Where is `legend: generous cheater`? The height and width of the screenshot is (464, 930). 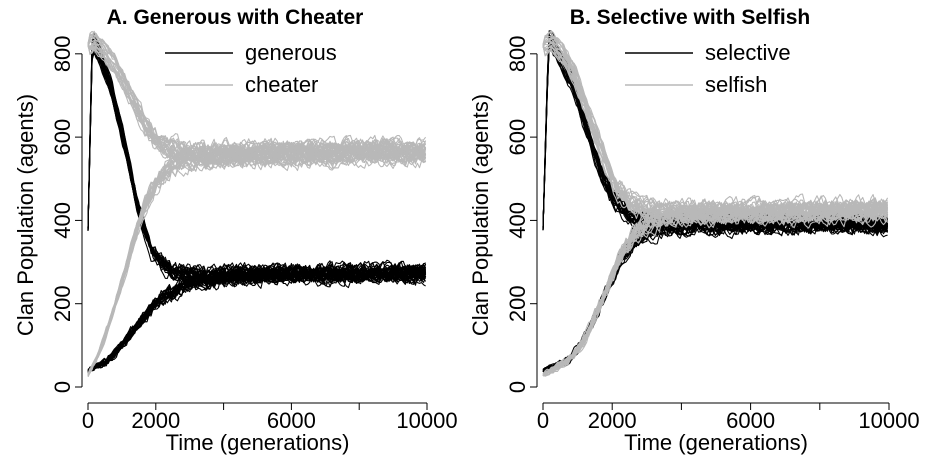 legend: generous cheater is located at coordinates (251, 68).